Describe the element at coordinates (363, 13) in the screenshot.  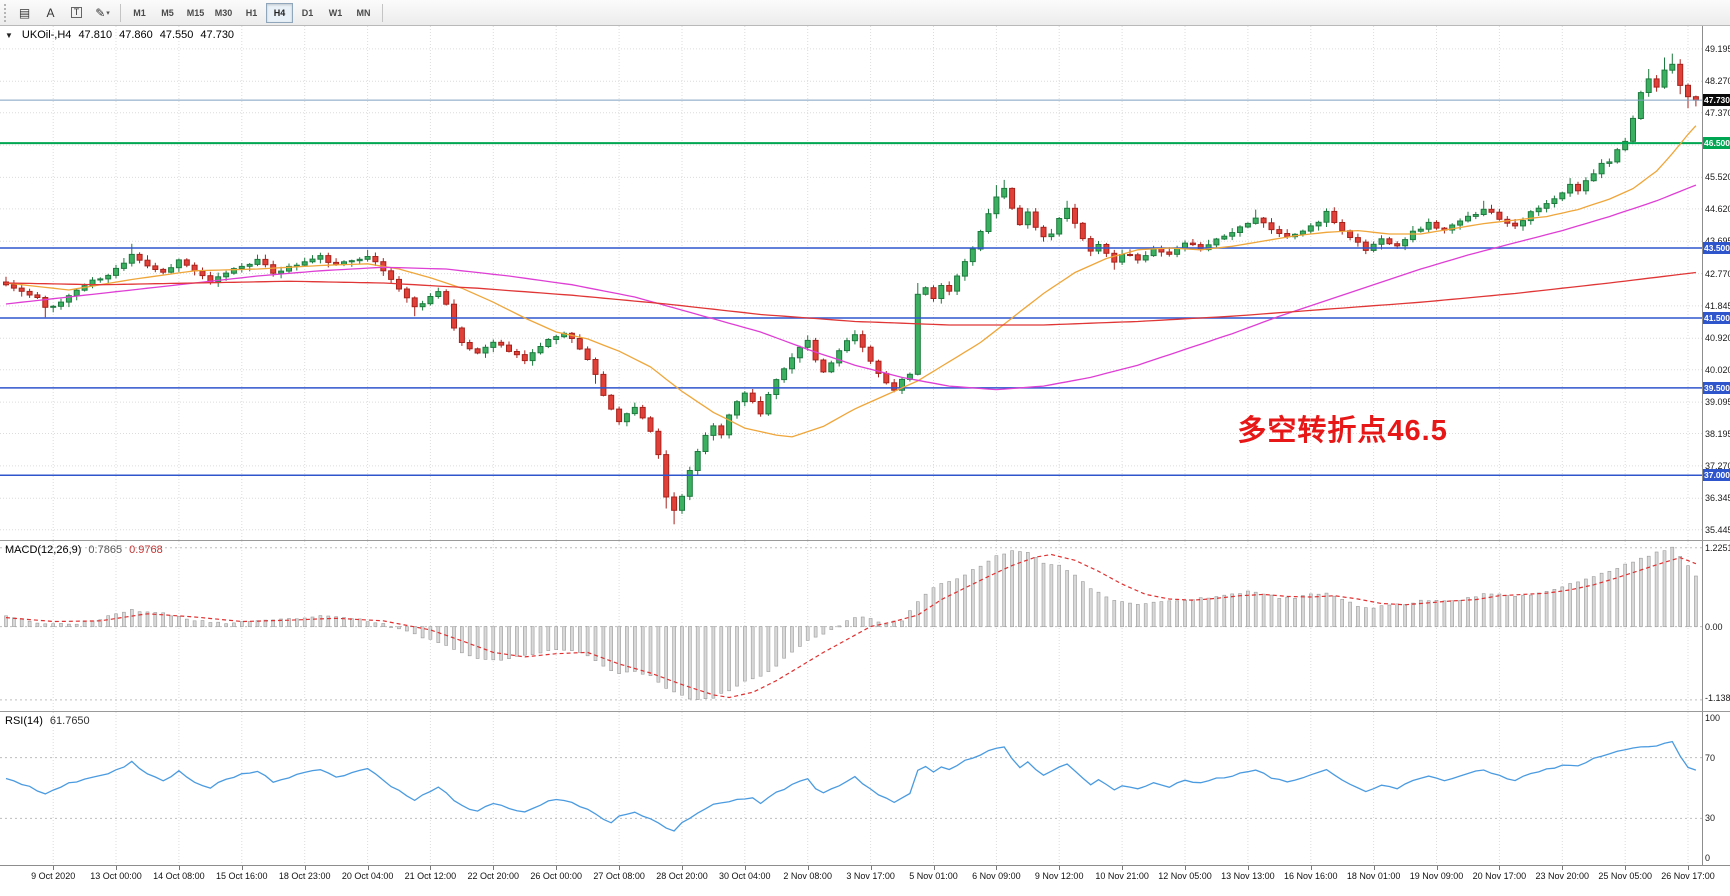
I see `timeframe-mn: MN` at that location.